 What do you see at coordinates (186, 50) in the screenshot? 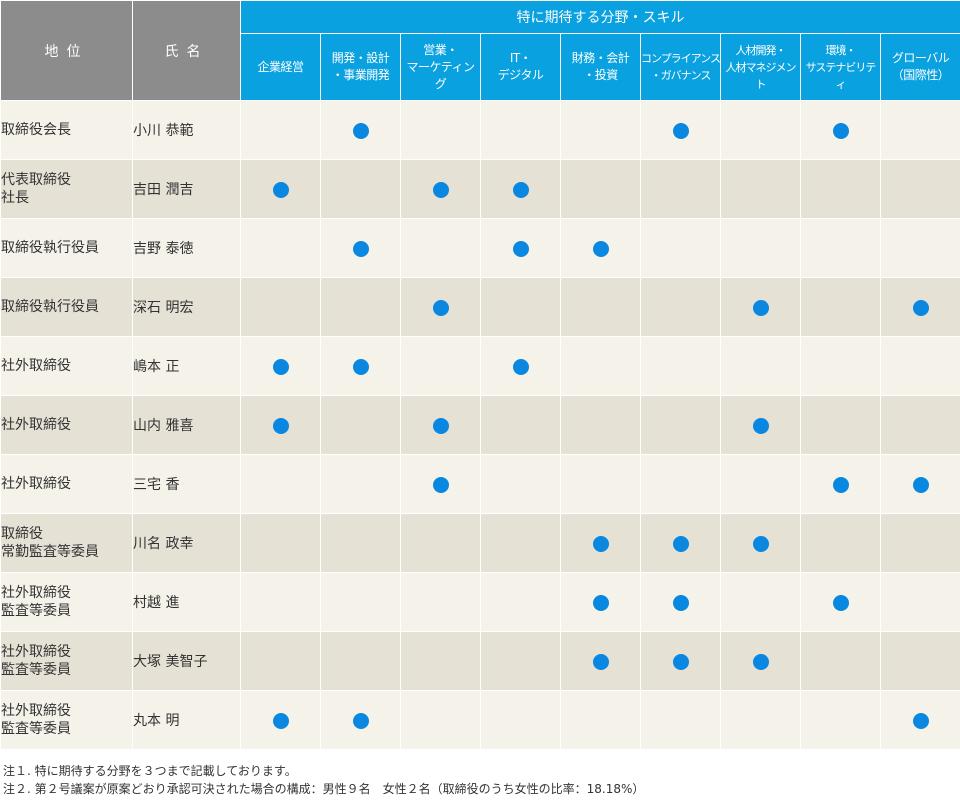
I see `name-column-header: 氏名` at bounding box center [186, 50].